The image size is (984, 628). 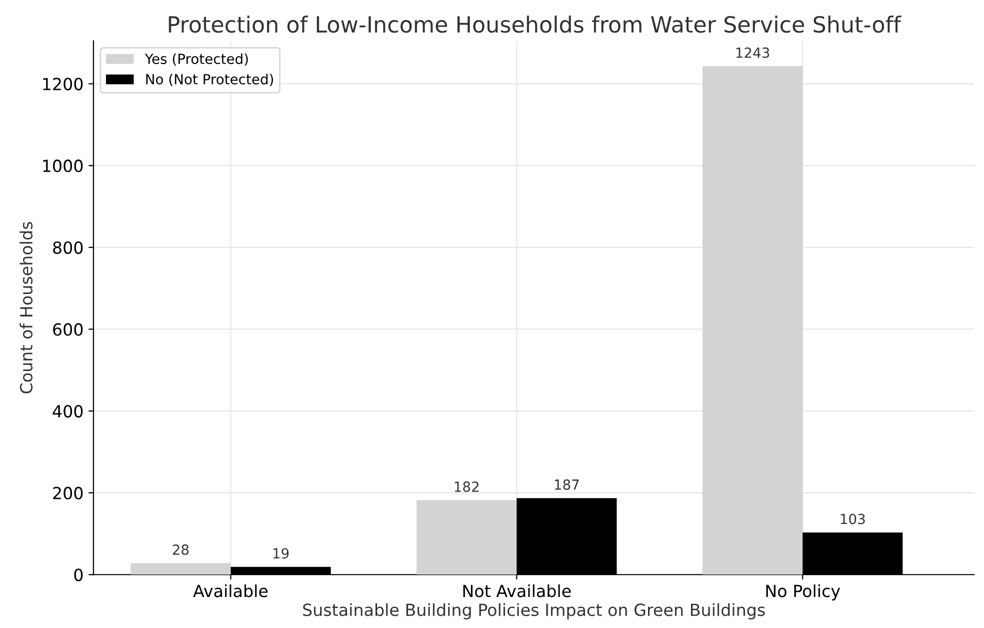 I want to click on data-label: 1243, so click(x=753, y=52).